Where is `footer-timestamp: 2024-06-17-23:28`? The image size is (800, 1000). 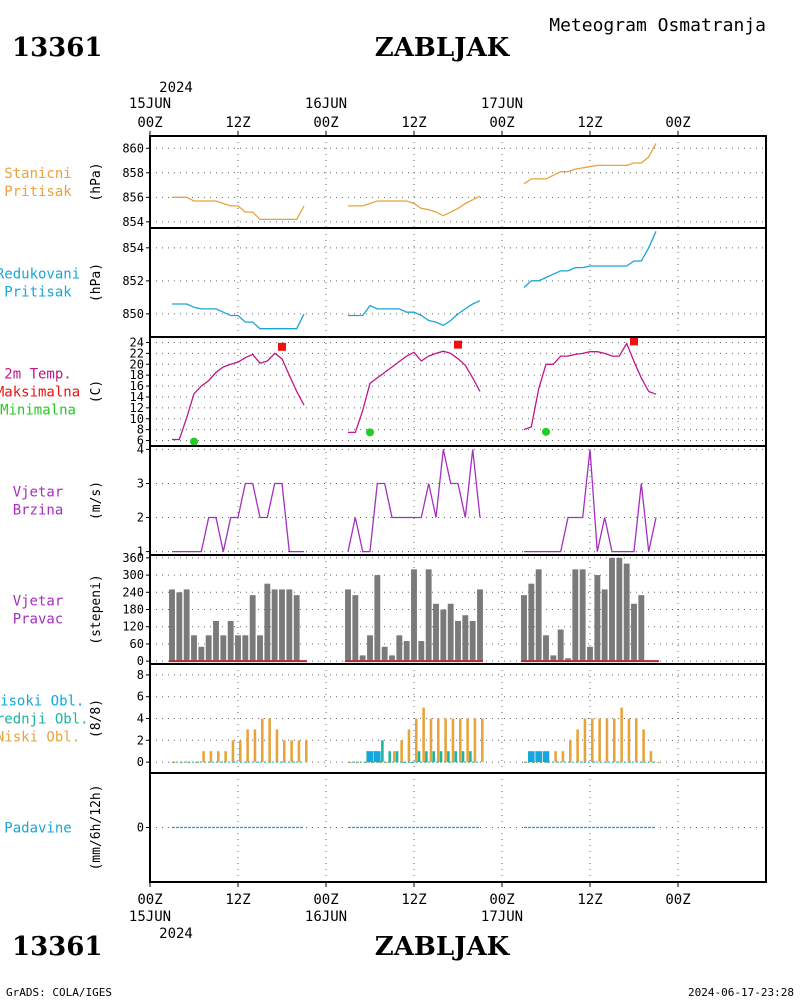 footer-timestamp: 2024-06-17-23:28 is located at coordinates (741, 992).